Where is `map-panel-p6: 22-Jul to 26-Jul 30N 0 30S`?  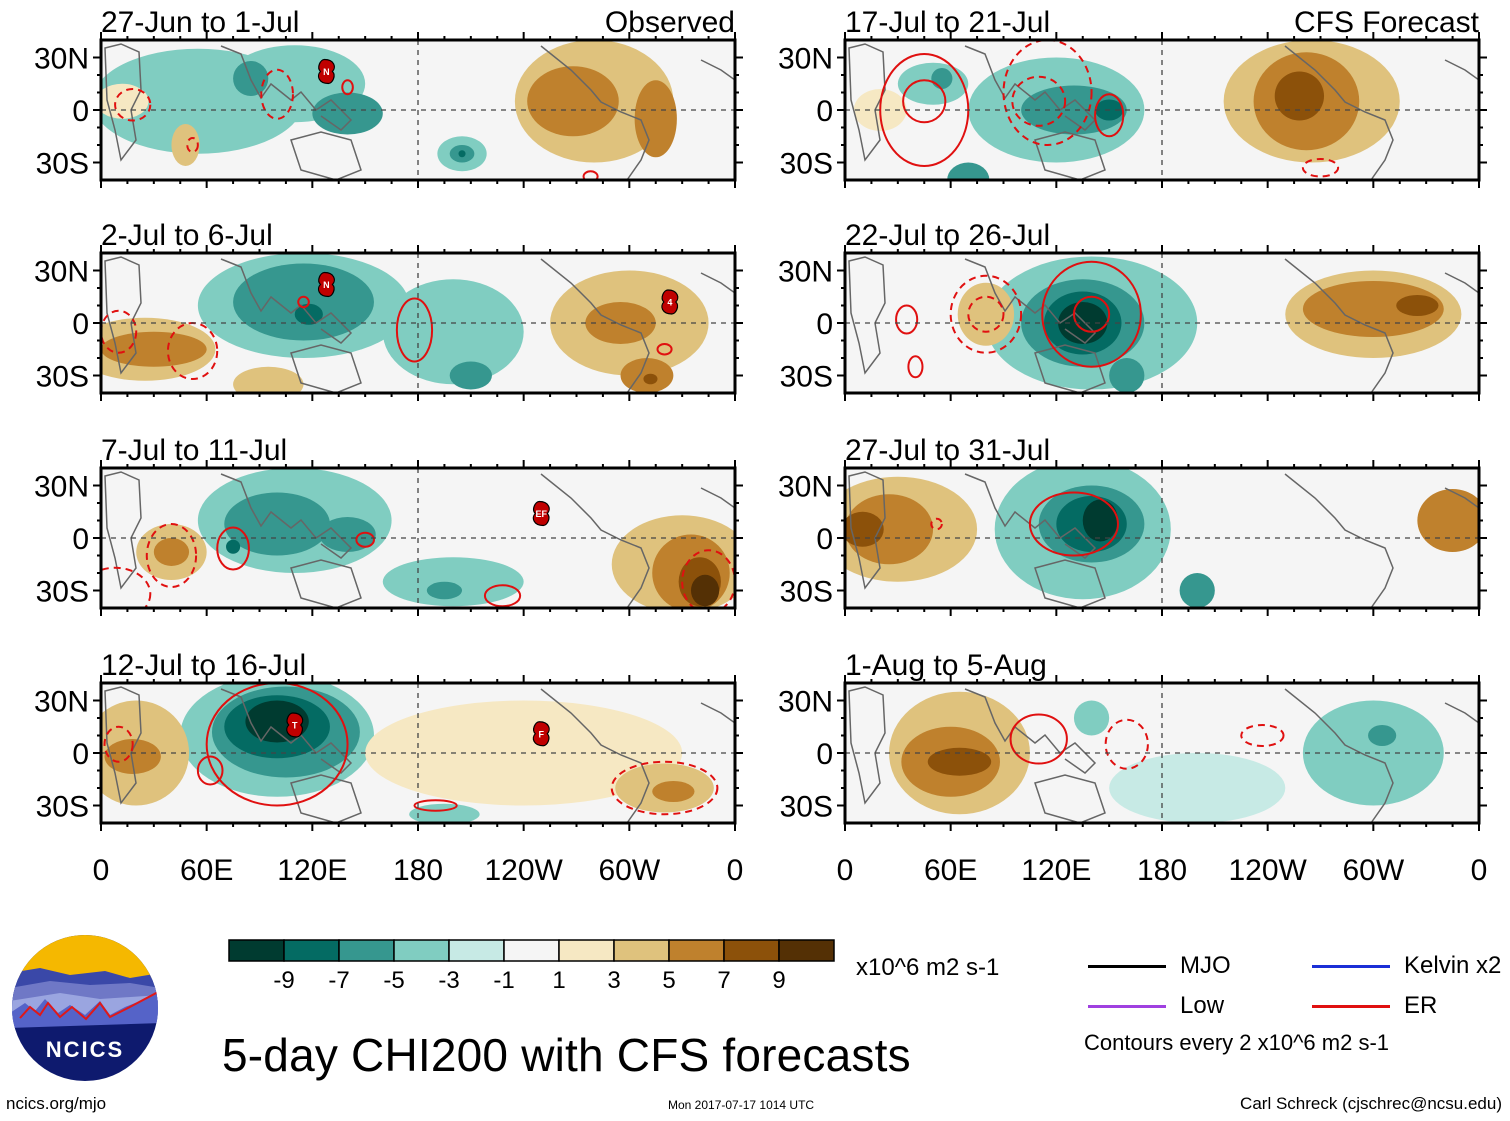 map-panel-p6: 22-Jul to 26-Jul 30N 0 30S is located at coordinates (1132, 310).